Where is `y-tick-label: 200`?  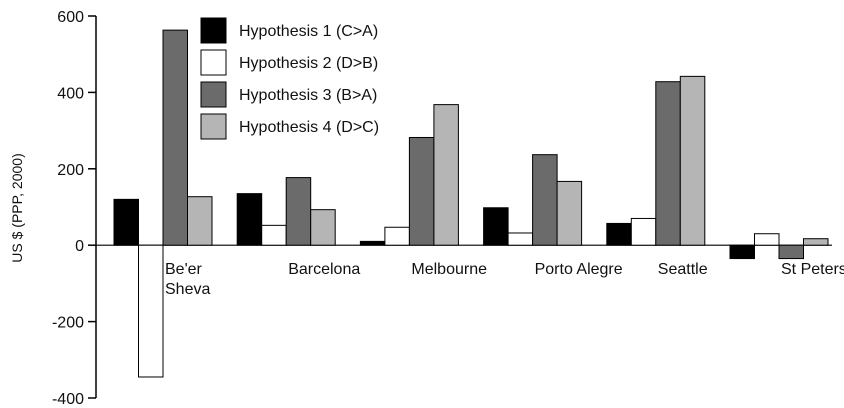
y-tick-label: 200 is located at coordinates (70, 170).